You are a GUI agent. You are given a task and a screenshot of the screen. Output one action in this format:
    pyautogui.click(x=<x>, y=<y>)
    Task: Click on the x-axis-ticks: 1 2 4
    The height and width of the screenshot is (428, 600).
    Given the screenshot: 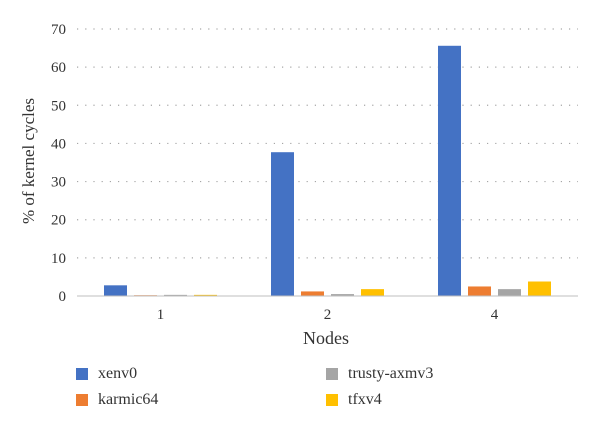 What is the action you would take?
    pyautogui.click(x=328, y=315)
    